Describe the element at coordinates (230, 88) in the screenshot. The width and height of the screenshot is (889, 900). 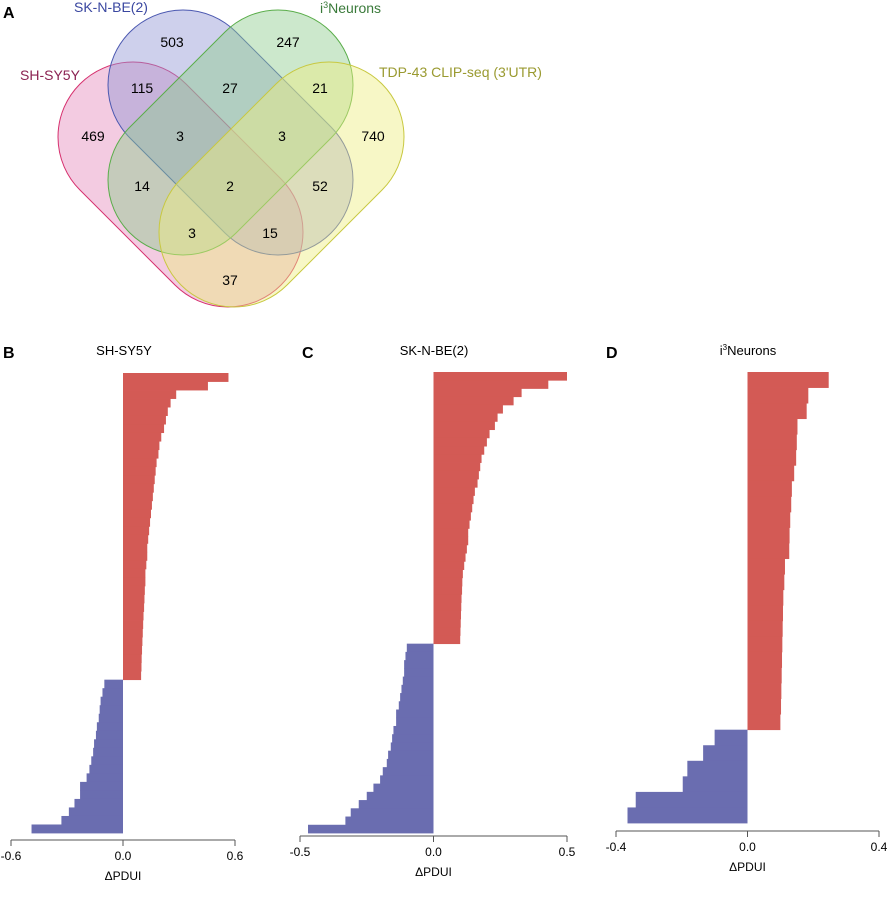
I see `venn-region-count: 27` at that location.